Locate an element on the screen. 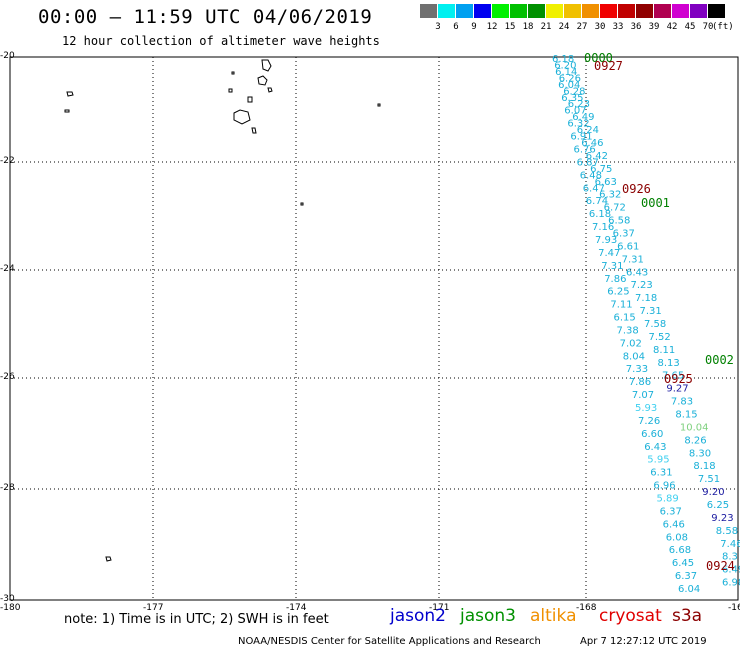 The height and width of the screenshot is (650, 740). latitude-label: -22 is located at coordinates (7, 161).